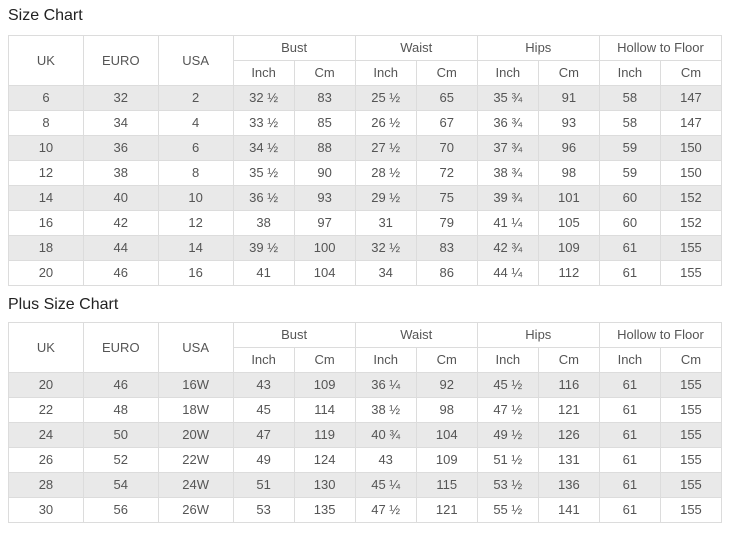  What do you see at coordinates (120, 485) in the screenshot?
I see `table-cell: 54` at bounding box center [120, 485].